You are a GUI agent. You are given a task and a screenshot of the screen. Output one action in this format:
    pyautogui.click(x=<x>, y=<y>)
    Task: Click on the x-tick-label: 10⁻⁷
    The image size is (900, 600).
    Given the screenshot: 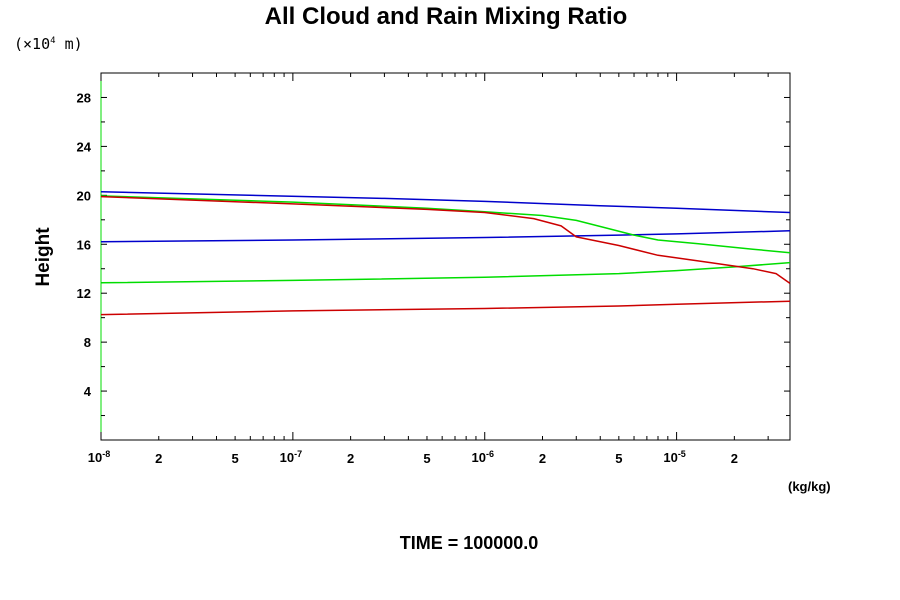 What is the action you would take?
    pyautogui.click(x=291, y=457)
    